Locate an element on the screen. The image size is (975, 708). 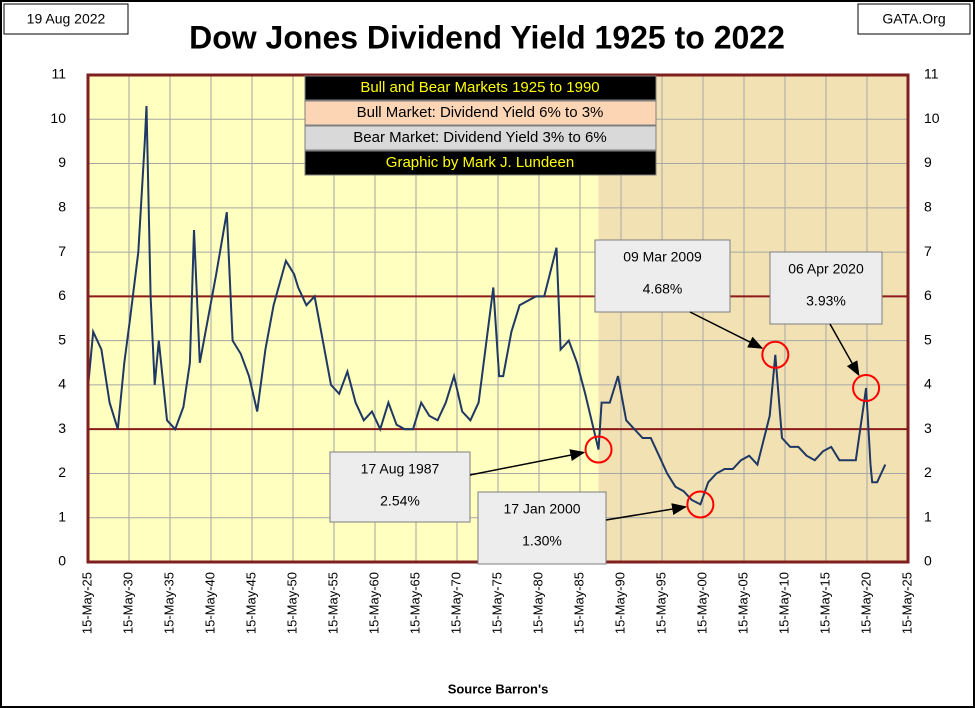
info-text: Bull and Bear Markets 1925 to 1990 is located at coordinates (479, 87).